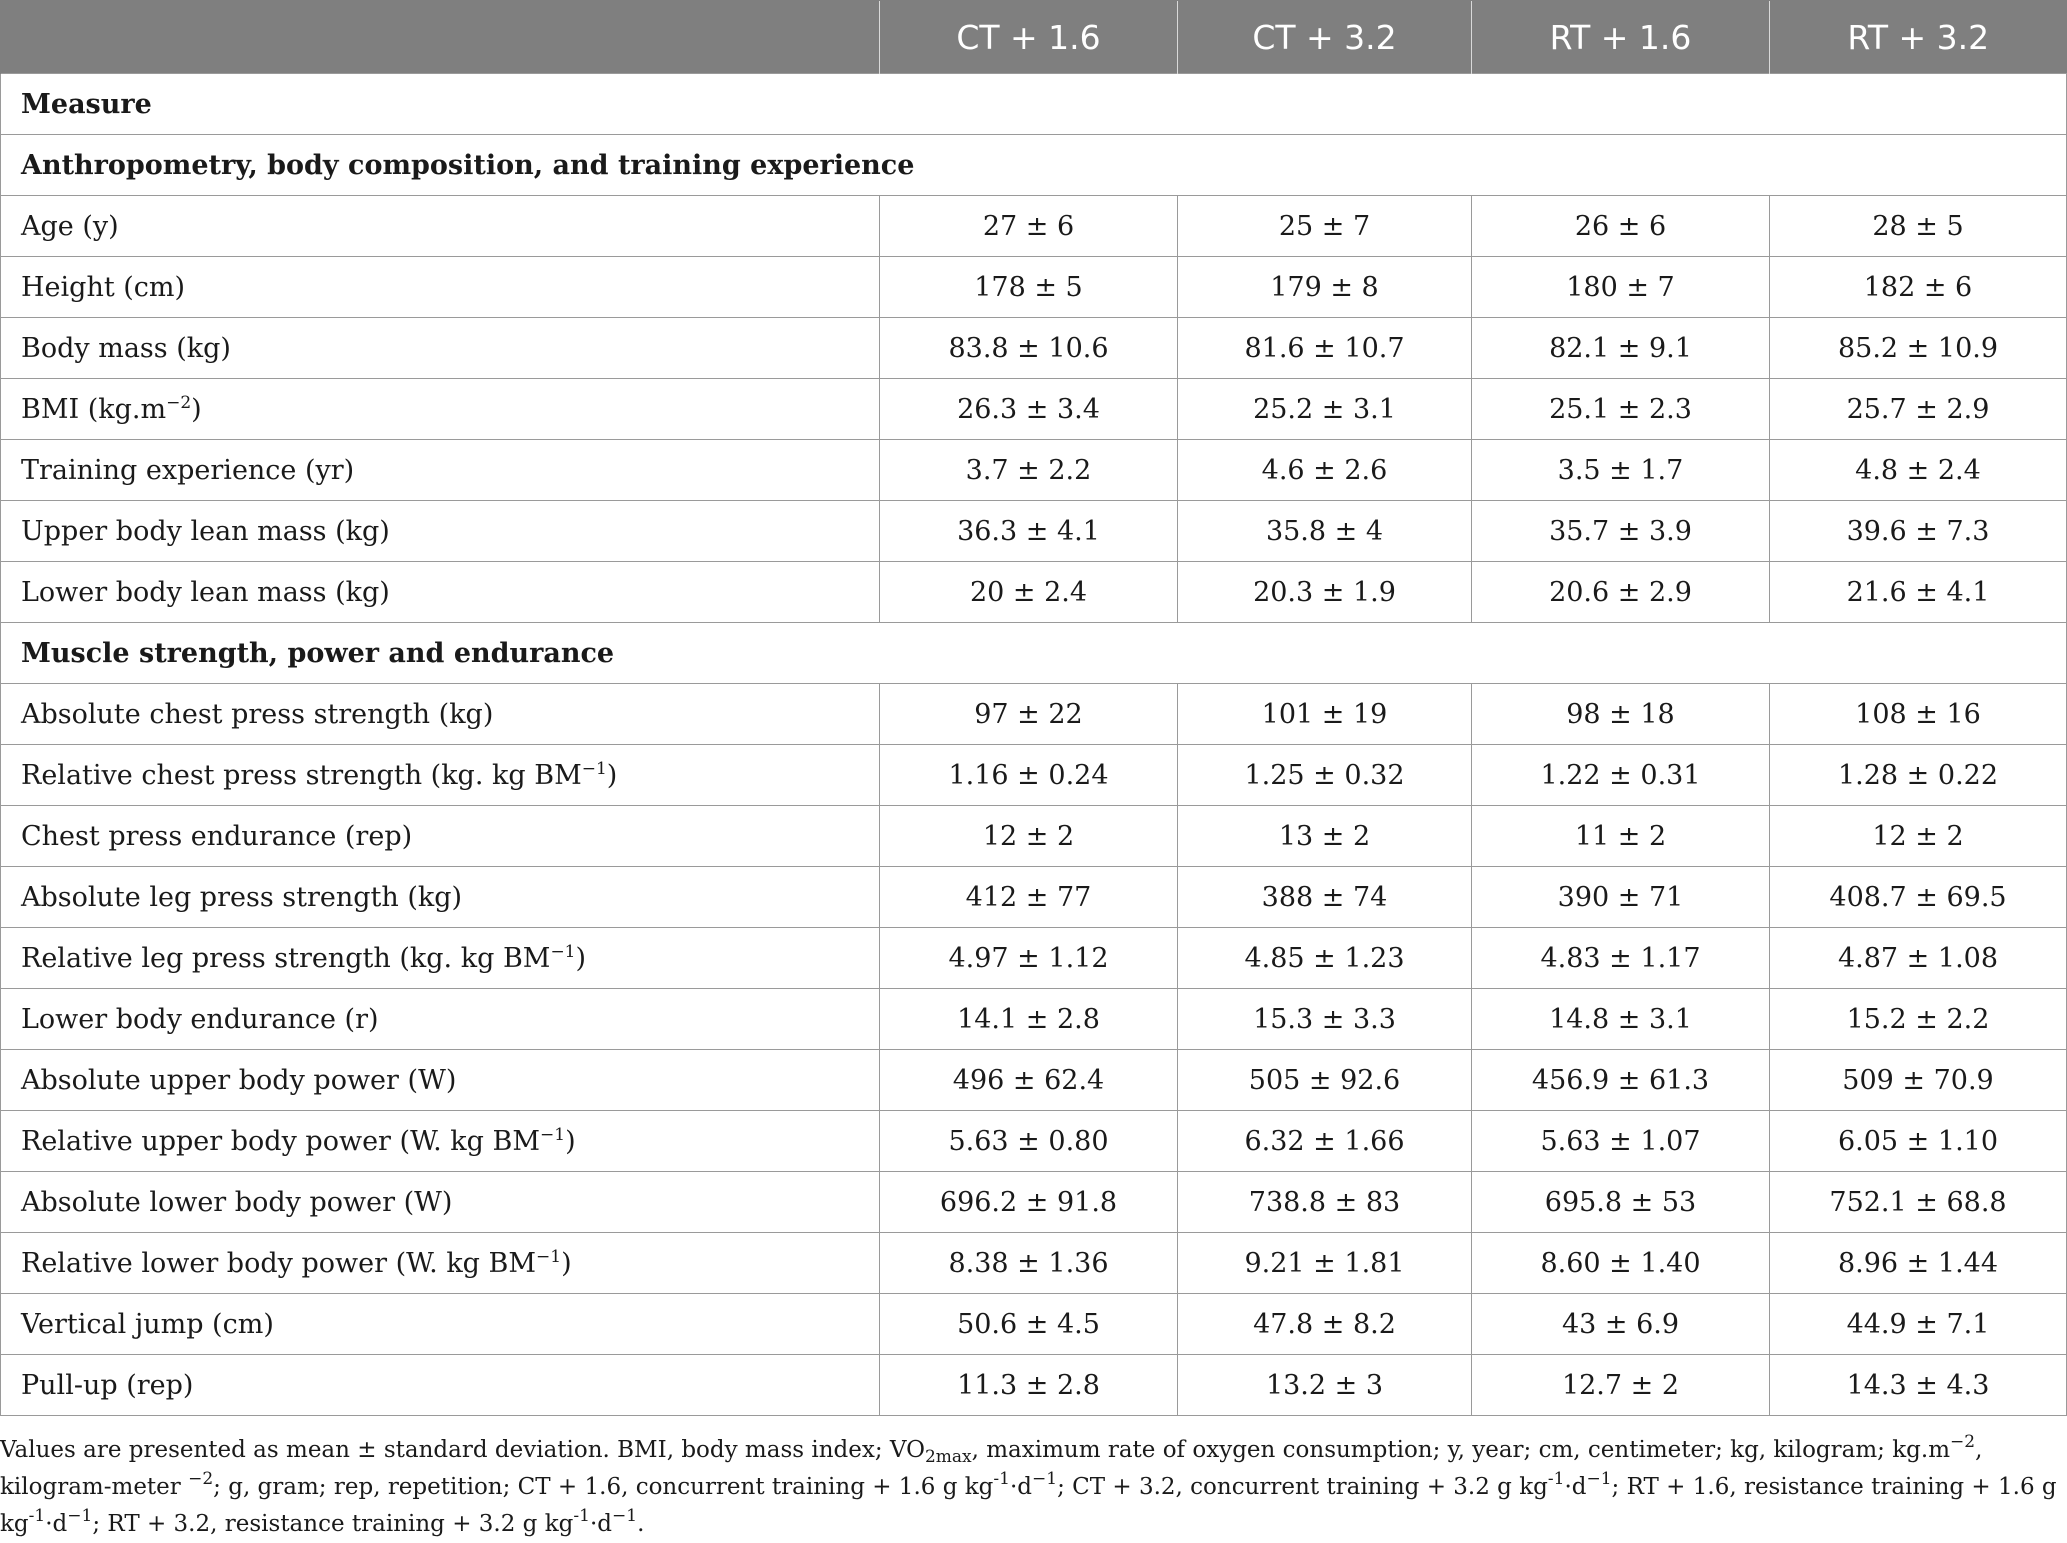 This screenshot has height=1543, width=2067. What do you see at coordinates (1028, 409) in the screenshot?
I see `value-cell: 26.3 ± 3.4` at bounding box center [1028, 409].